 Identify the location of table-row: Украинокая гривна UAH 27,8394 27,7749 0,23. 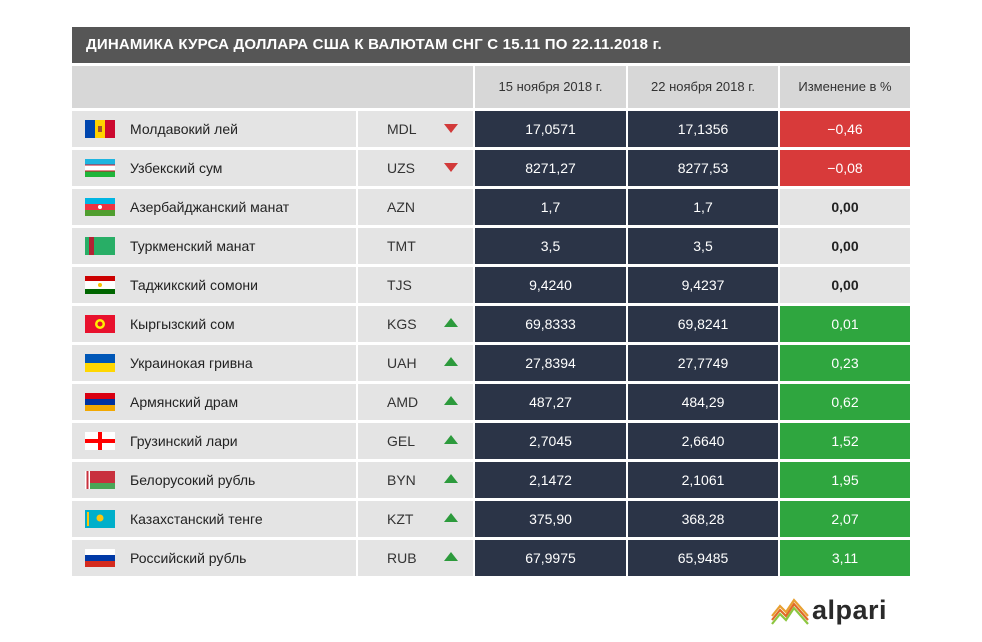
(491, 363).